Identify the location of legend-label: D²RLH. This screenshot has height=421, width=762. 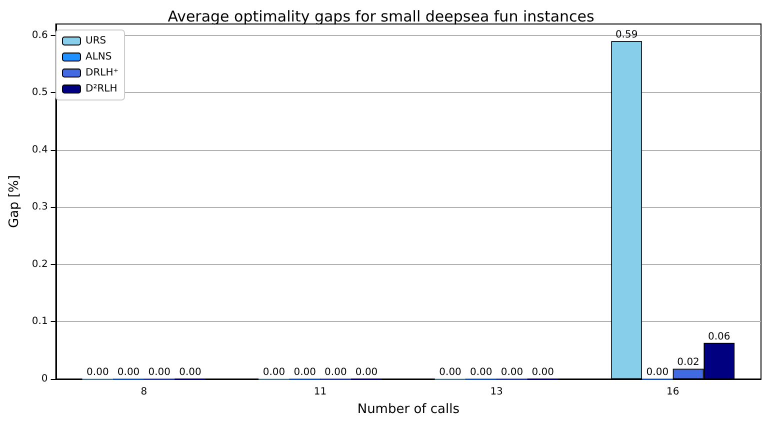
(102, 89).